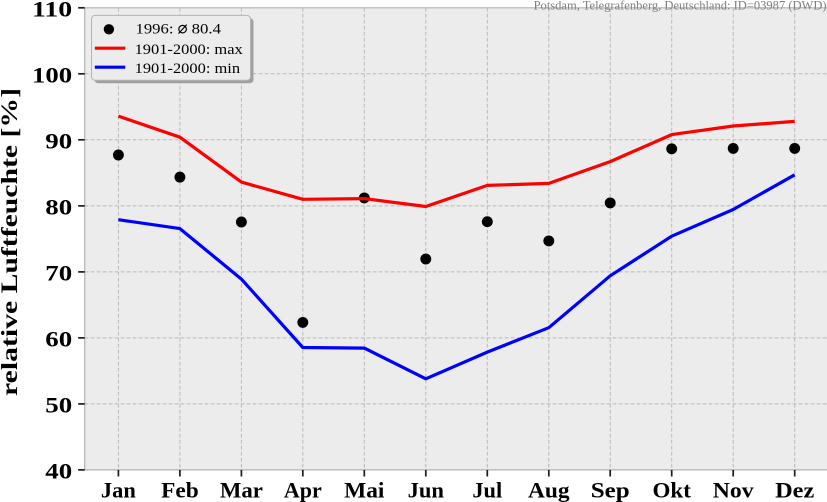  I want to click on svg-text: Apr, so click(303, 490).